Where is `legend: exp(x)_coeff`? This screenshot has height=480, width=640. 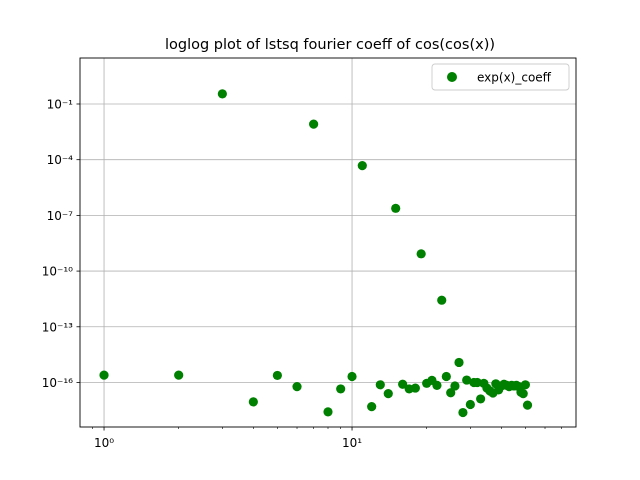
legend: exp(x)_coeff is located at coordinates (500, 77).